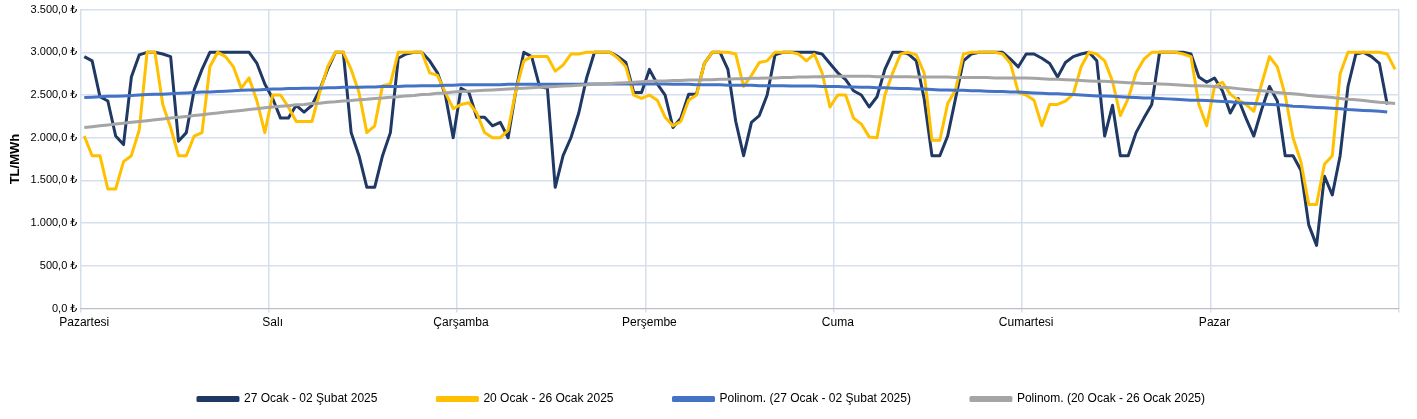  Describe the element at coordinates (815, 398) in the screenshot. I see `legend-label: Polinom. (27 Ocak - 02 Şubat 2025)` at that location.